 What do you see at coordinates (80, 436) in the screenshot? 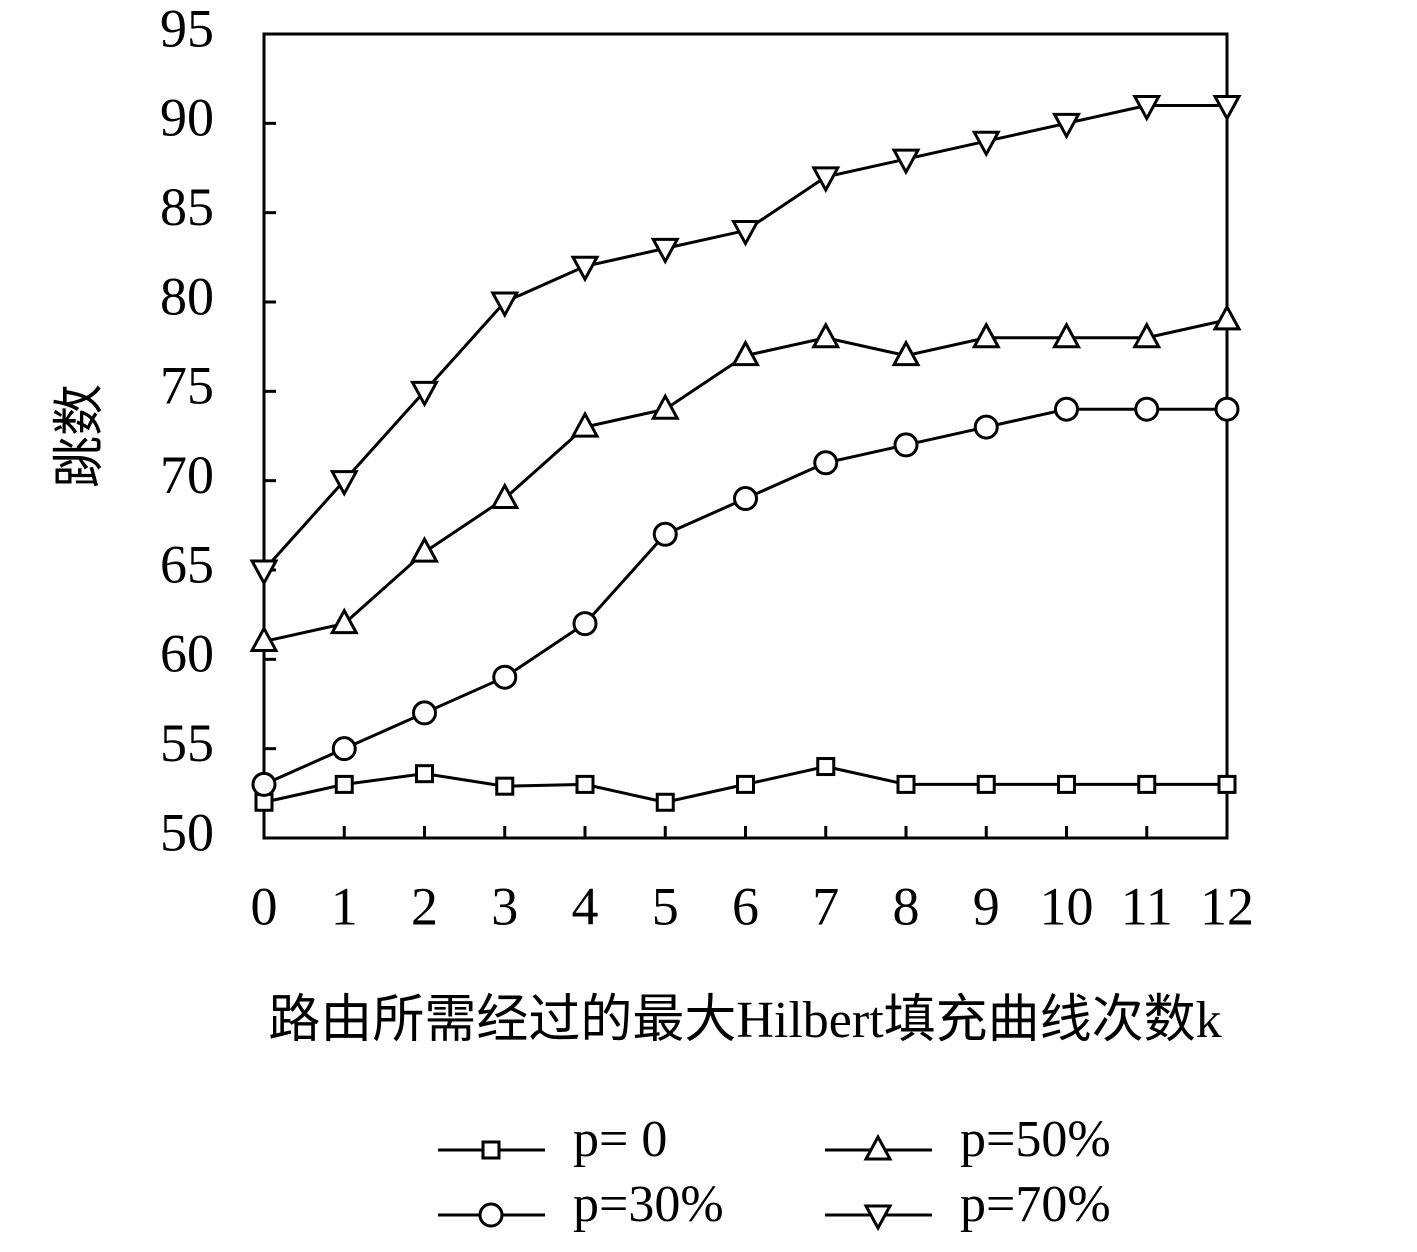
I see `y-axis-label: 跳数` at bounding box center [80, 436].